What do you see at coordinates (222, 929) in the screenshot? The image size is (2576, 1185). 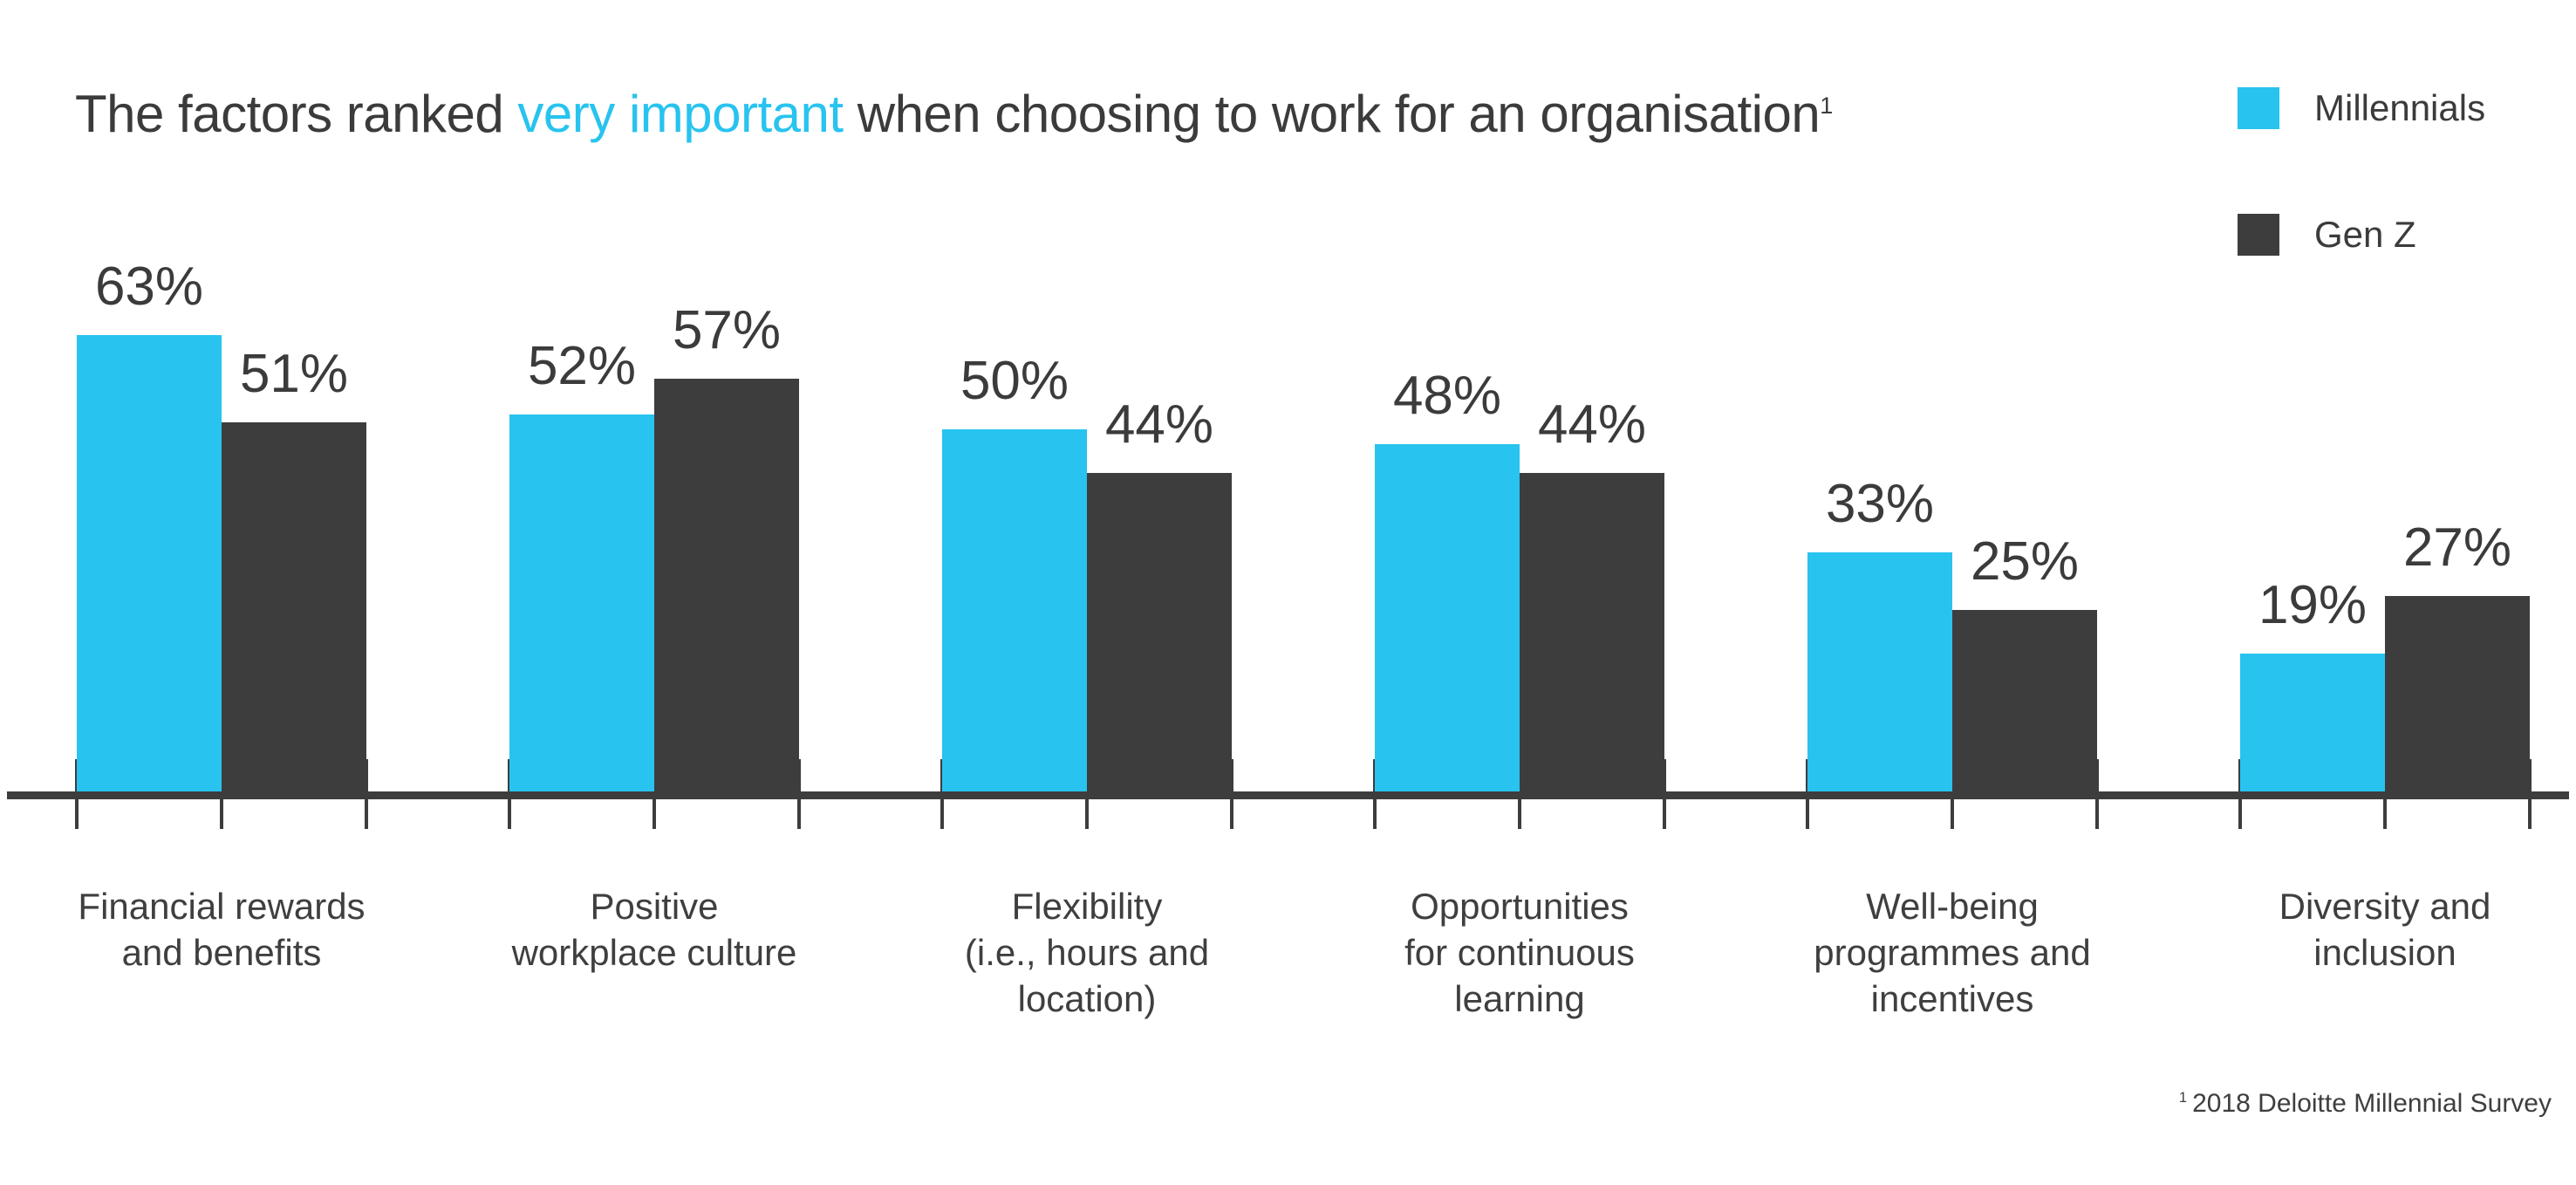 I see `category-label-0: Financial rewards and benefits` at bounding box center [222, 929].